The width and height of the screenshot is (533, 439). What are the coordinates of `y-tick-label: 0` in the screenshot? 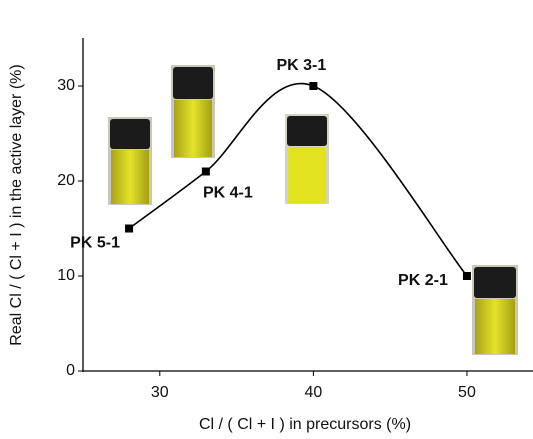 It's located at (70, 370).